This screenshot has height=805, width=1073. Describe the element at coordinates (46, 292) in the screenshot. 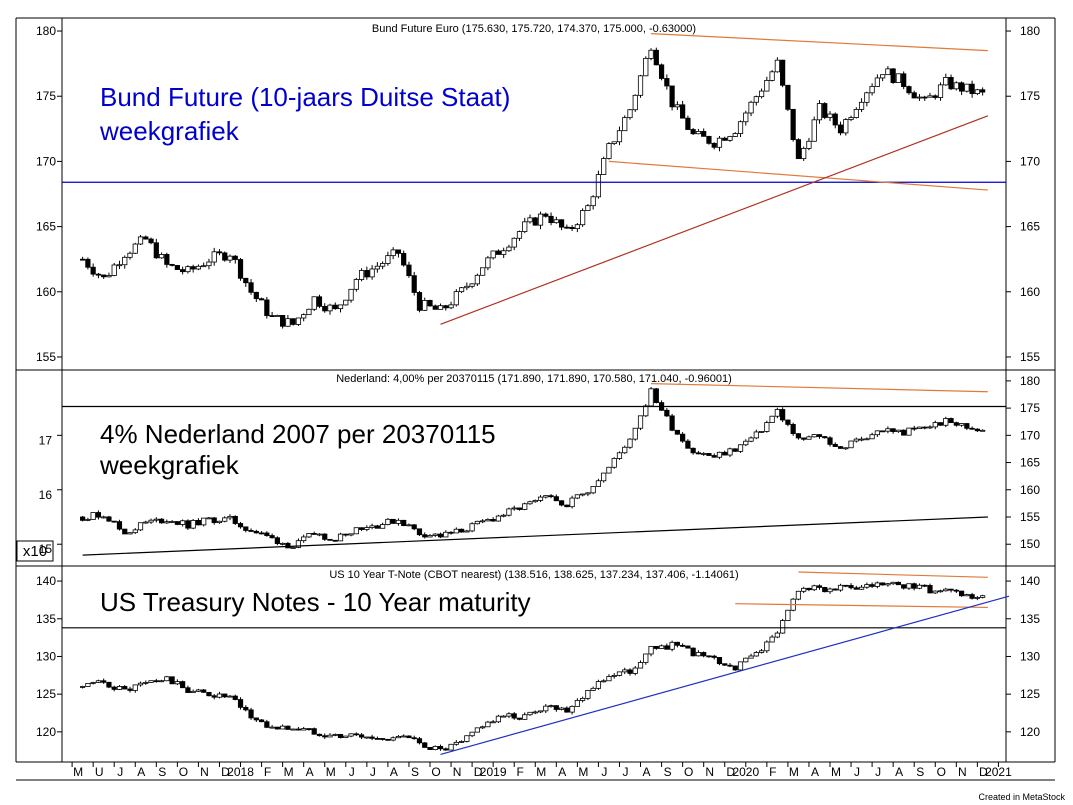

I see `bund-left-tick-label: 160` at that location.